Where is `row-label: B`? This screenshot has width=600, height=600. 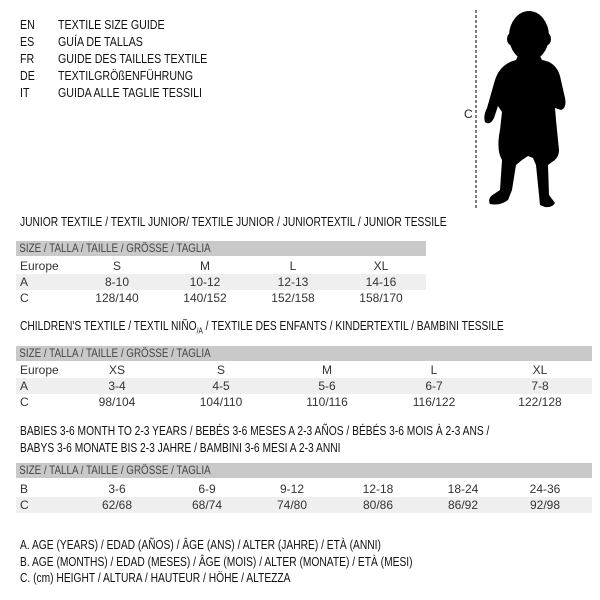 row-label: B is located at coordinates (24, 489).